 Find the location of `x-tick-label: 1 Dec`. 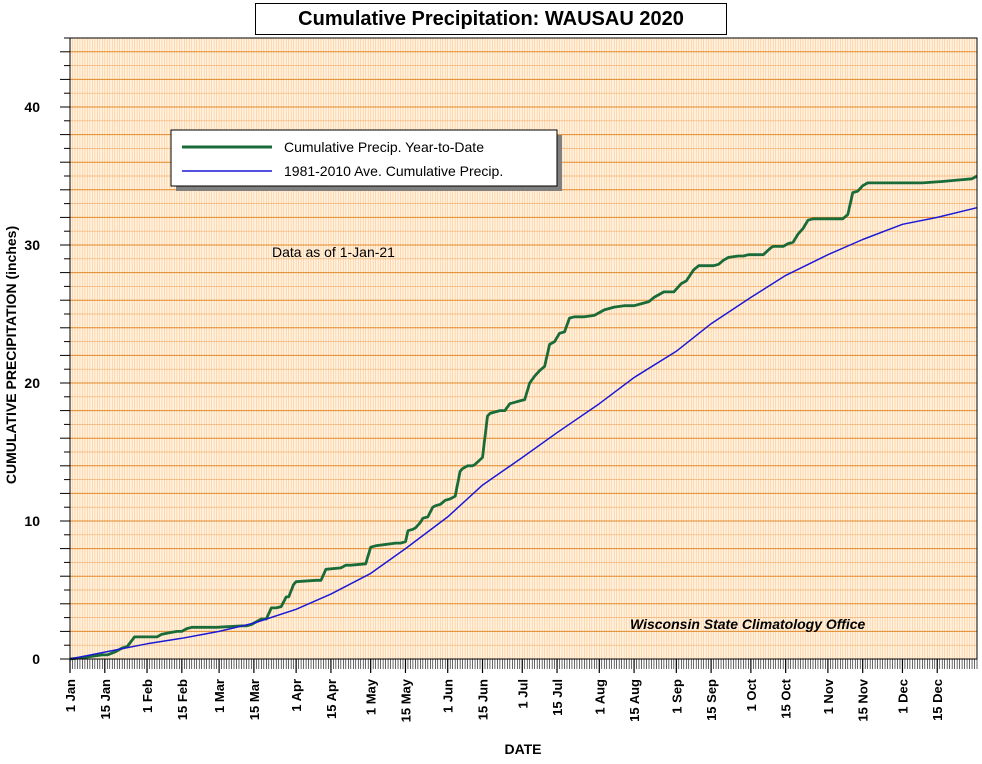

x-tick-label: 1 Dec is located at coordinates (902, 696).